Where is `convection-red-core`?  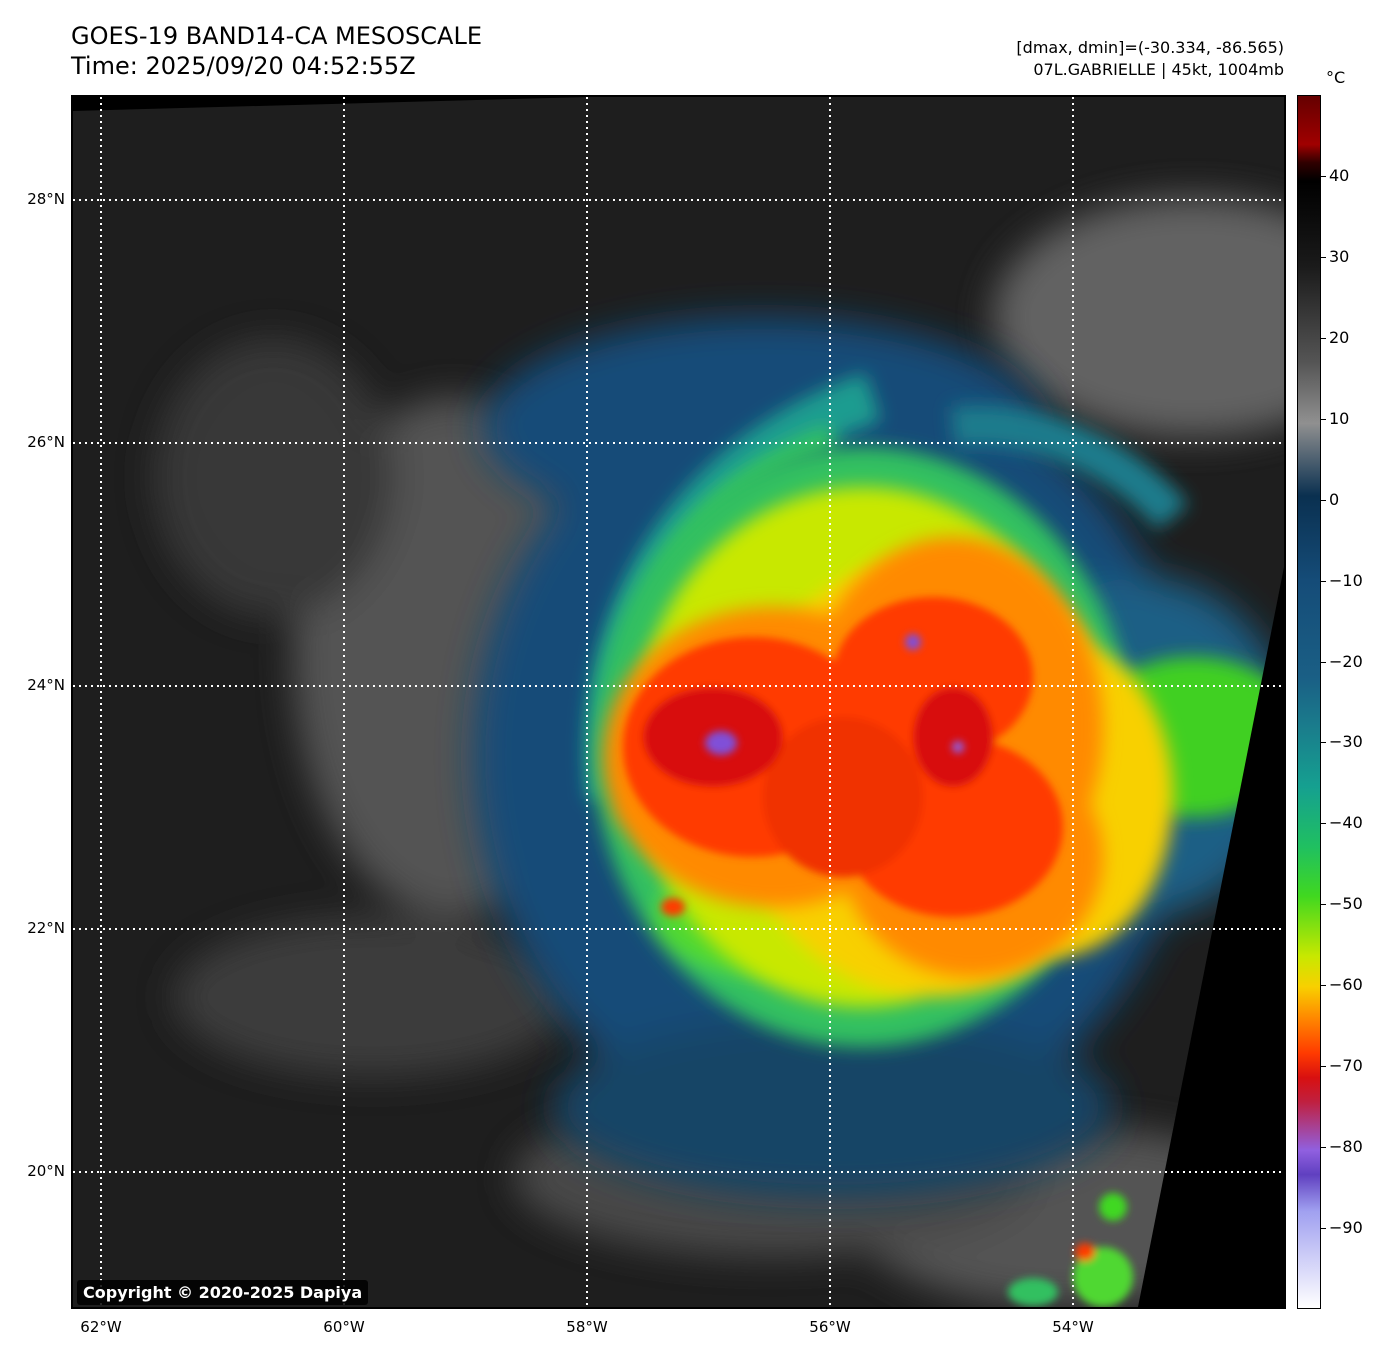 convection-red-core is located at coordinates (843, 757).